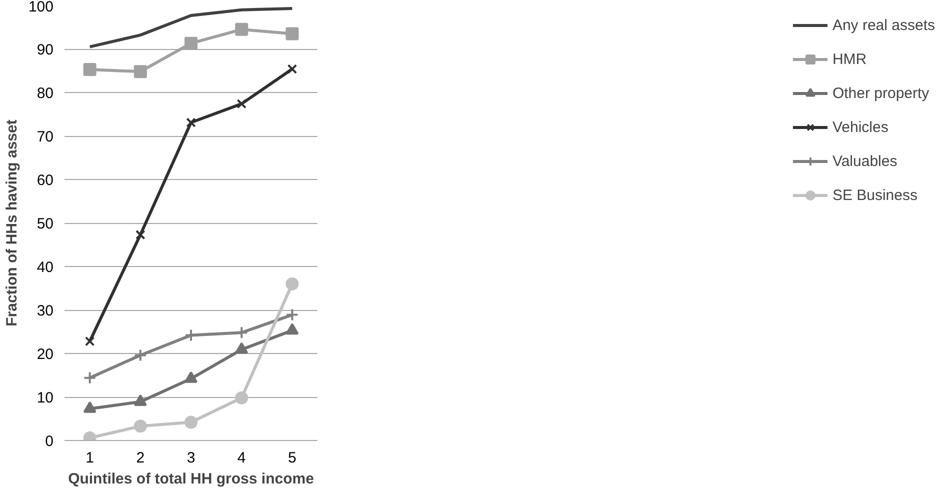 Image resolution: width=951 pixels, height=497 pixels. What do you see at coordinates (45, 50) in the screenshot?
I see `y-tick-label: 90` at bounding box center [45, 50].